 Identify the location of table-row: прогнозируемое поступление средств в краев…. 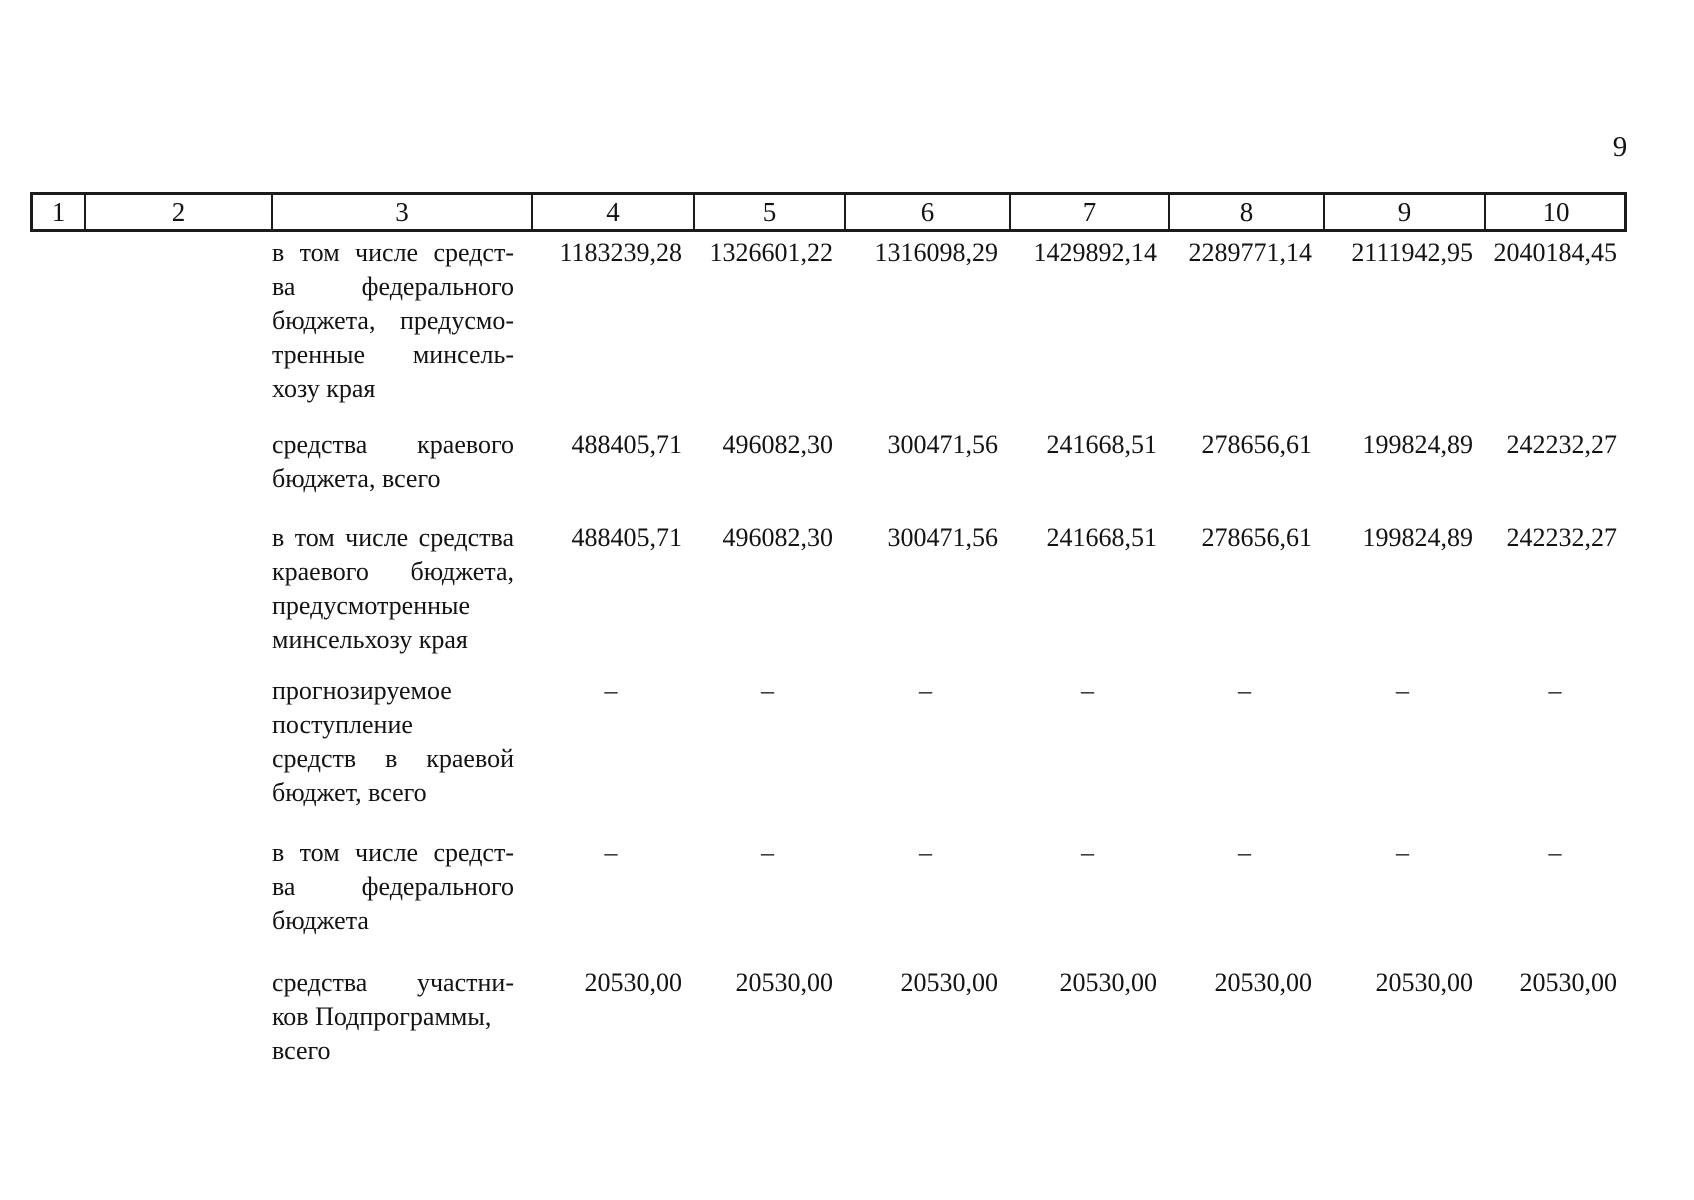
(828, 742).